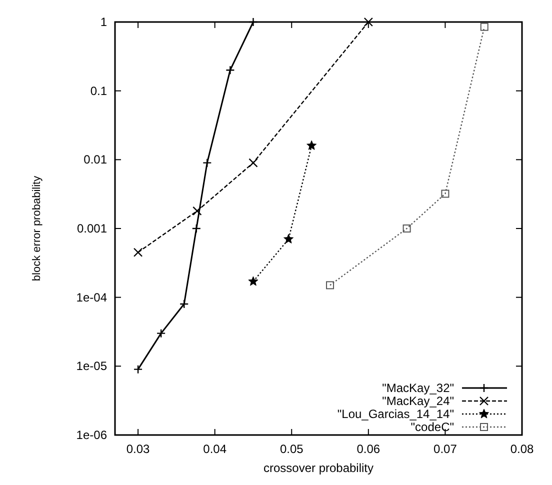 The height and width of the screenshot is (485, 552). What do you see at coordinates (292, 449) in the screenshot?
I see `x-tick-label: 0.05` at bounding box center [292, 449].